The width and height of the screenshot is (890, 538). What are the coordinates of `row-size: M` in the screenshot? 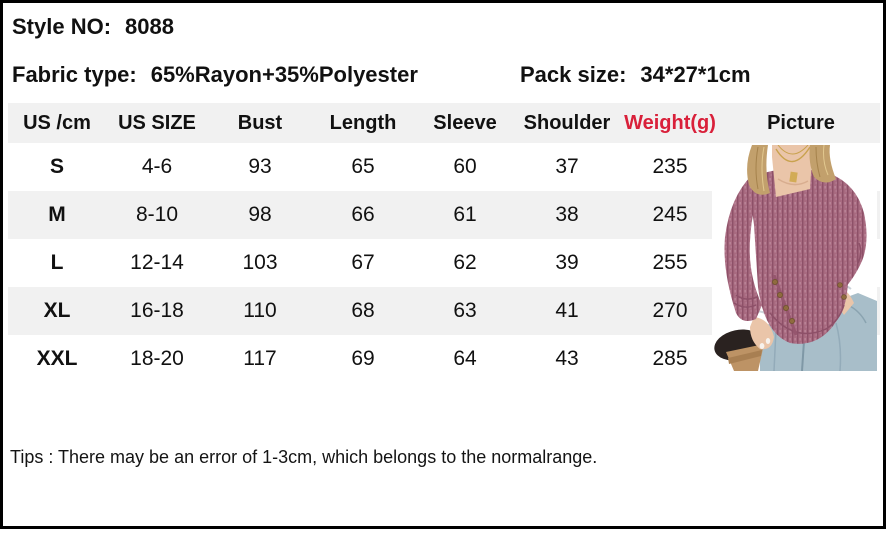 It's located at (57, 214).